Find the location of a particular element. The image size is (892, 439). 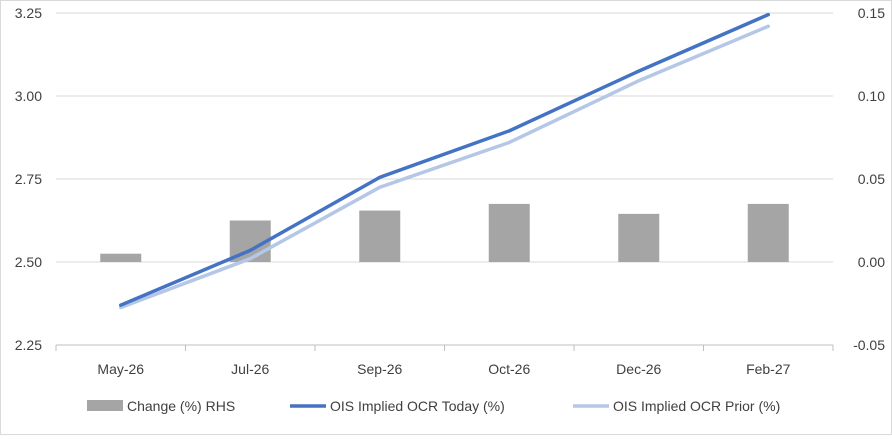

right-axis-ticks: -0.05 0.00 0.05 0.10 0.15 is located at coordinates (869, 179).